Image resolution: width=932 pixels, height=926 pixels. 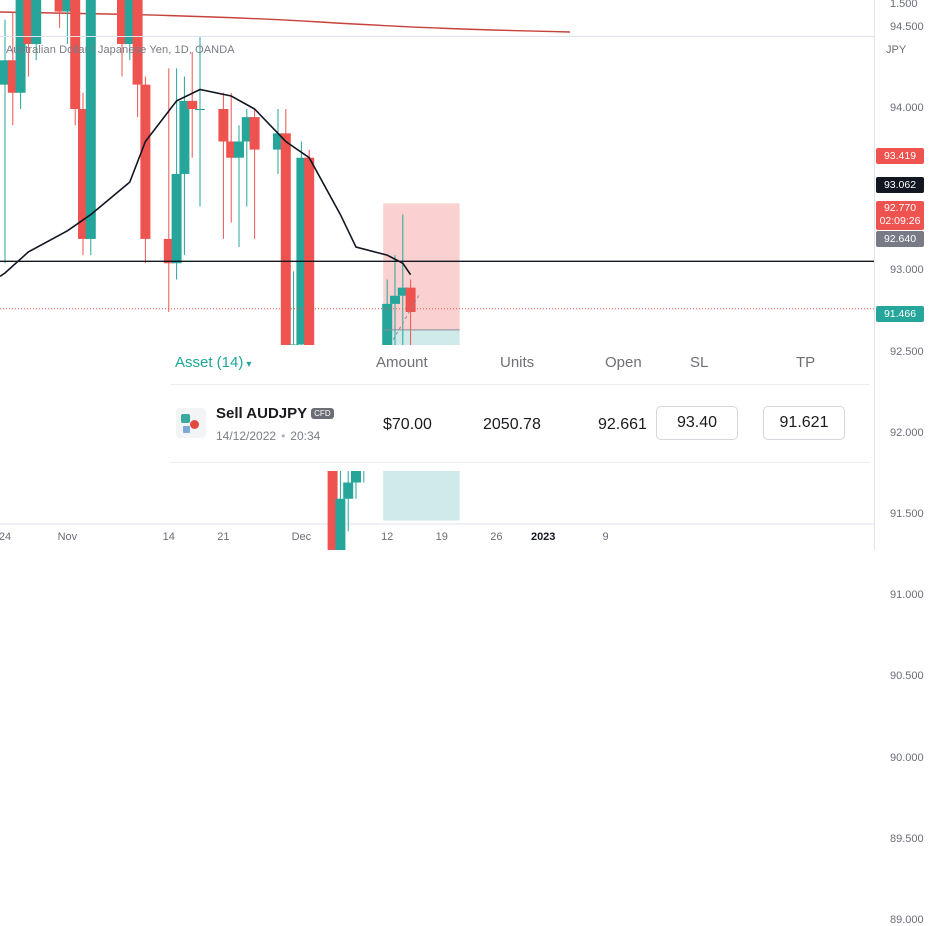 I want to click on indicator-series, so click(x=285, y=22).